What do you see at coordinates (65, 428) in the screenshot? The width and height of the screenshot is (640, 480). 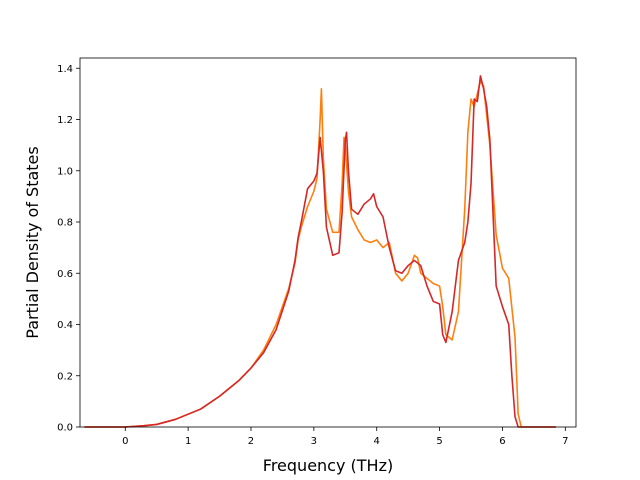 I see `y-tick-label: 0.0` at bounding box center [65, 428].